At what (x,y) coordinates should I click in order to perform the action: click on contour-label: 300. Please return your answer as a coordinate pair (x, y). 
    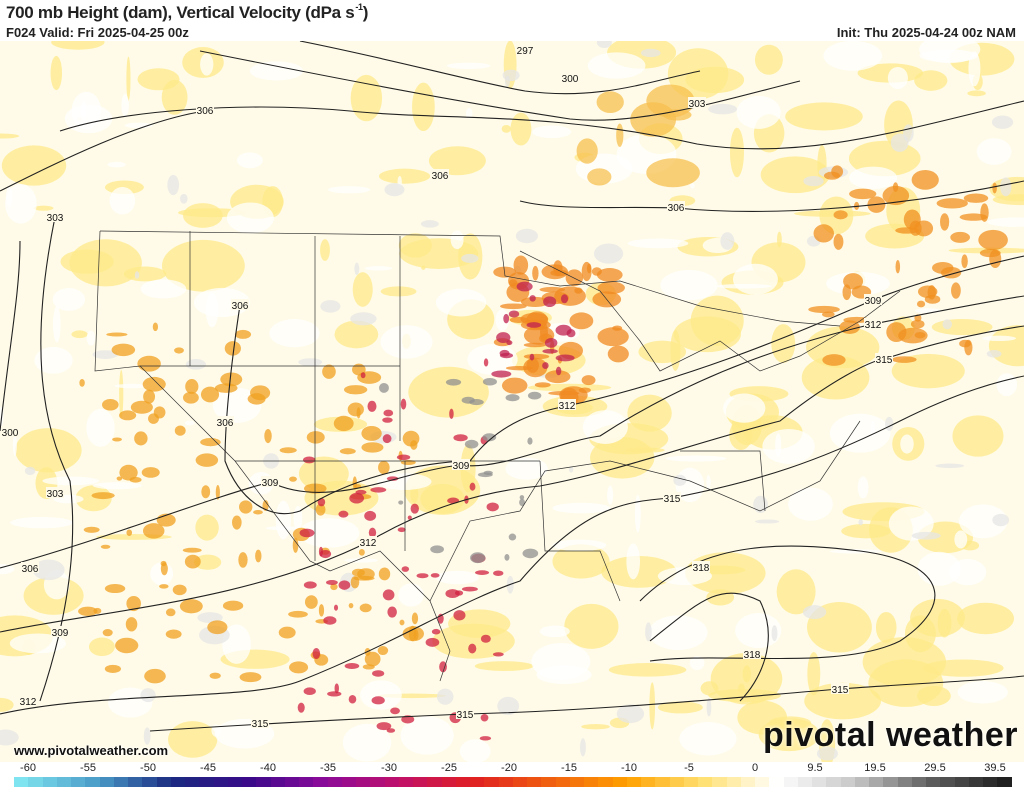
    Looking at the image, I should click on (570, 79).